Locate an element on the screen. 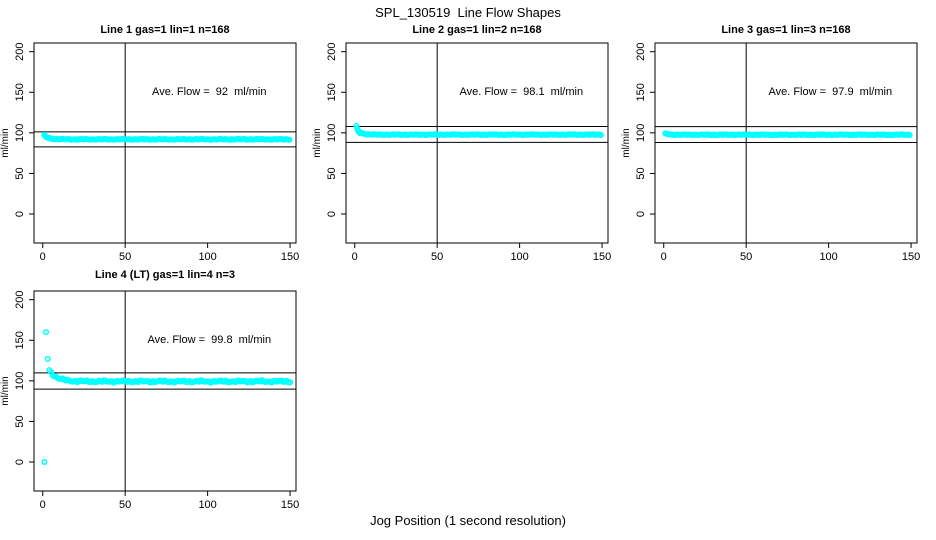  x-axis-title: Jog Position (1 second resolution) is located at coordinates (468, 520).